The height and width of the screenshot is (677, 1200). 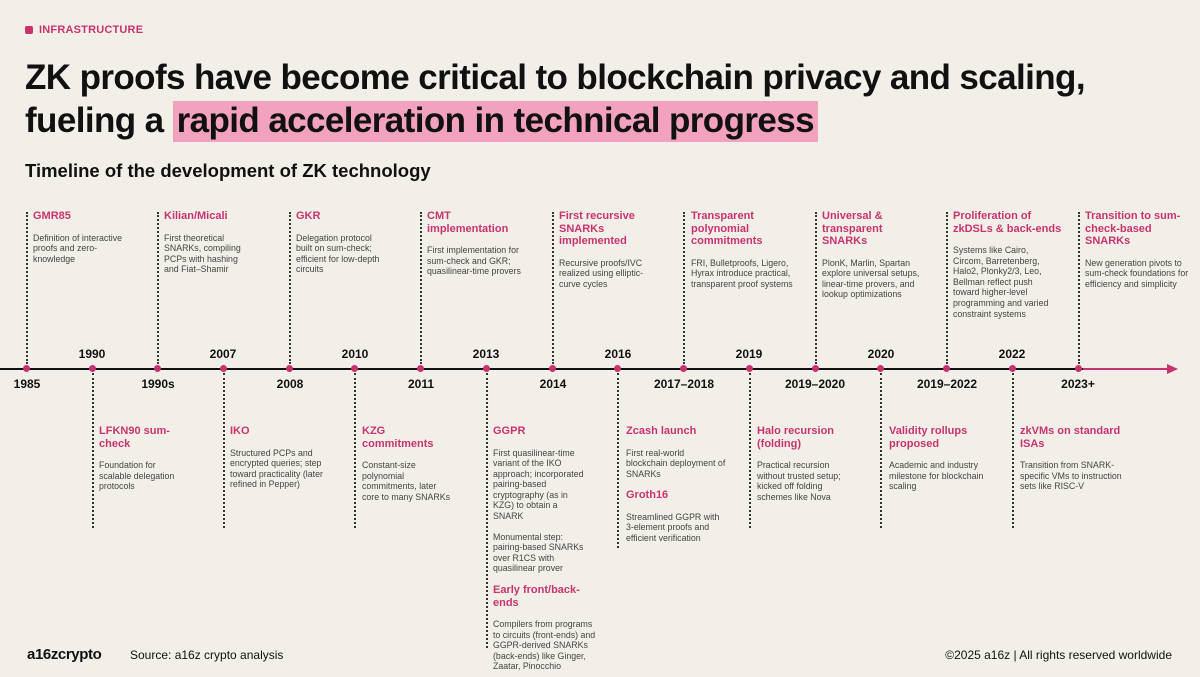 I want to click on year-label: 2019, so click(x=749, y=354).